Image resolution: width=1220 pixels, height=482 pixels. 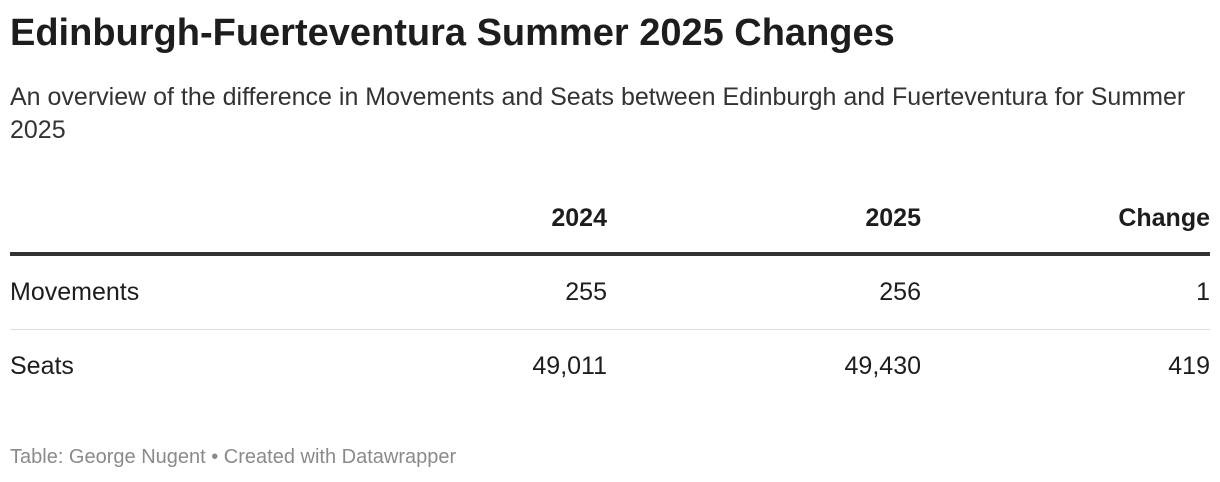 I want to click on header-row: 2024 2025 Change, so click(x=610, y=223).